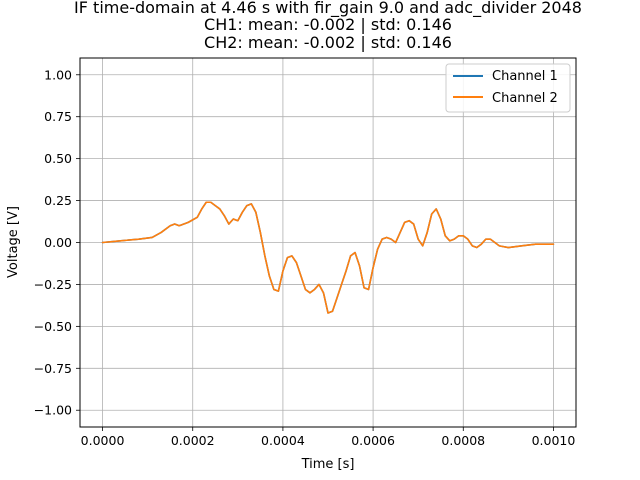 The height and width of the screenshot is (480, 640). What do you see at coordinates (328, 437) in the screenshot?
I see `x-axis-ticks: 0.0000 0.0002 0.0004 0.0006 0.0008 0.0010` at bounding box center [328, 437].